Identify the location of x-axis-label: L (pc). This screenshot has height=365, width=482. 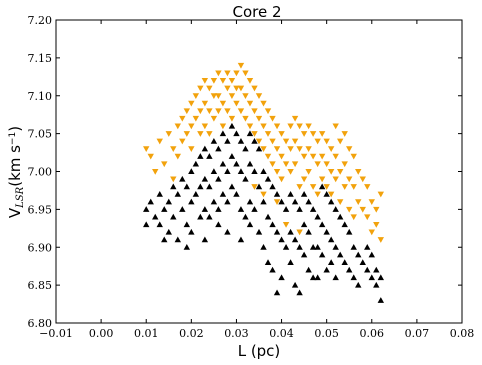
(259, 351).